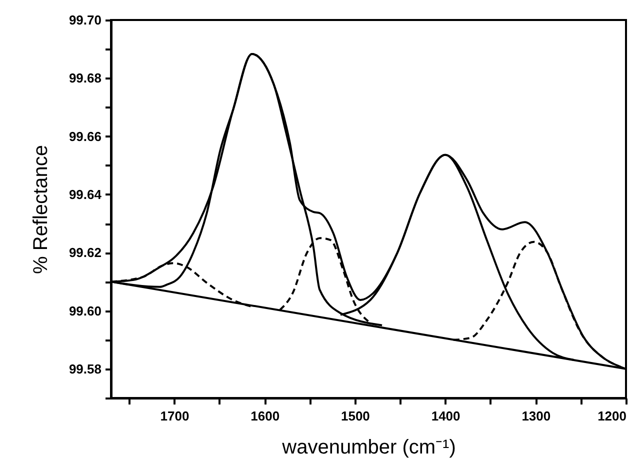 This screenshot has width=639, height=462. What do you see at coordinates (175, 416) in the screenshot?
I see `x-tick-label: 1700` at bounding box center [175, 416].